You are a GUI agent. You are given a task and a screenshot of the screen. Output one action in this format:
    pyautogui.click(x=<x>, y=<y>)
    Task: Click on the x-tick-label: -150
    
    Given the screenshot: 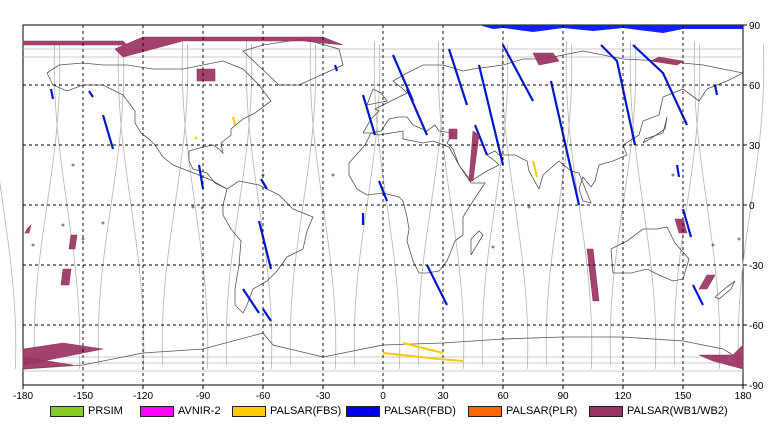 What is the action you would take?
    pyautogui.click(x=83, y=395)
    